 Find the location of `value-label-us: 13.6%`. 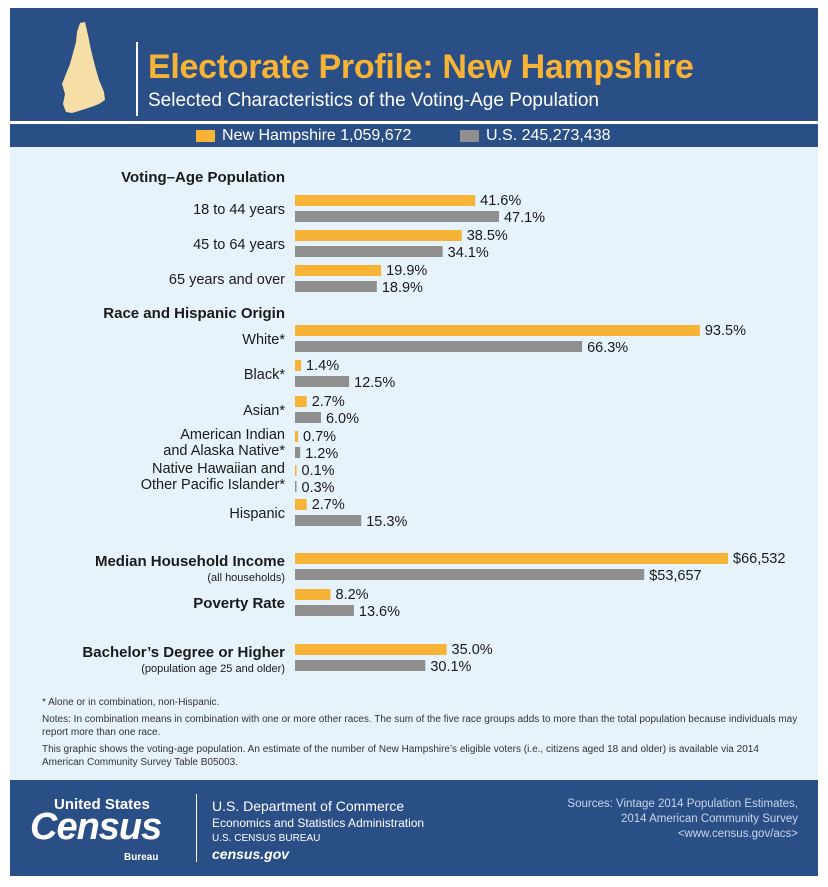

value-label-us: 13.6% is located at coordinates (379, 612).